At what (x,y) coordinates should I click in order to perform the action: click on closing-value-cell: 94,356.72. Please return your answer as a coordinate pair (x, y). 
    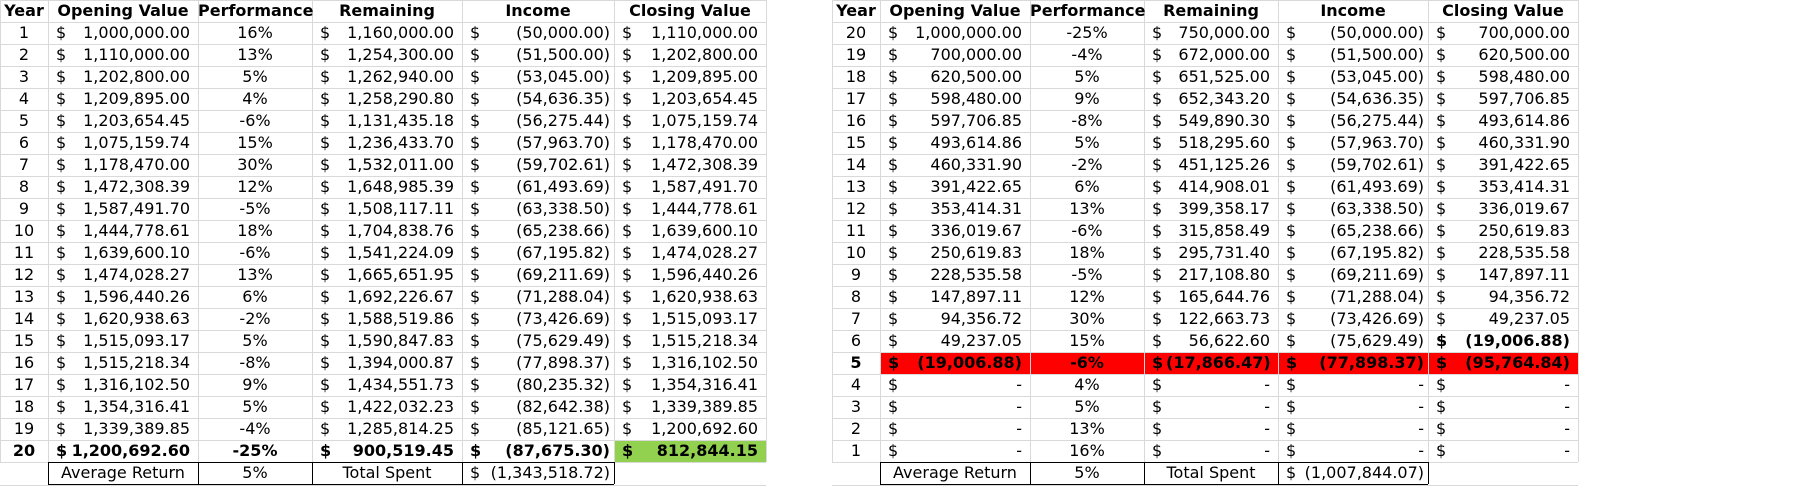
    Looking at the image, I should click on (1529, 296).